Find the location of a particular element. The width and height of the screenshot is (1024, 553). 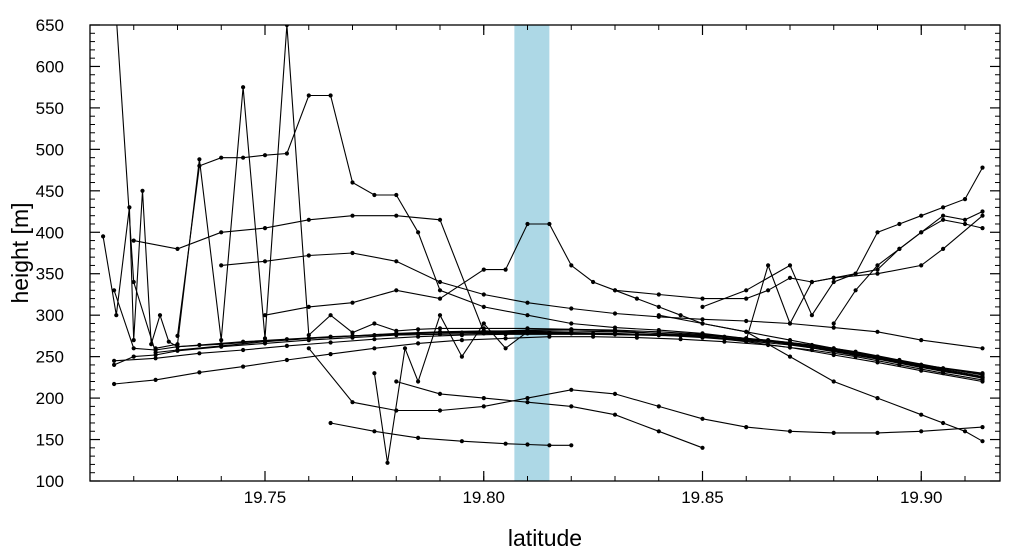

x-tick-label: 19.80 is located at coordinates (483, 497).